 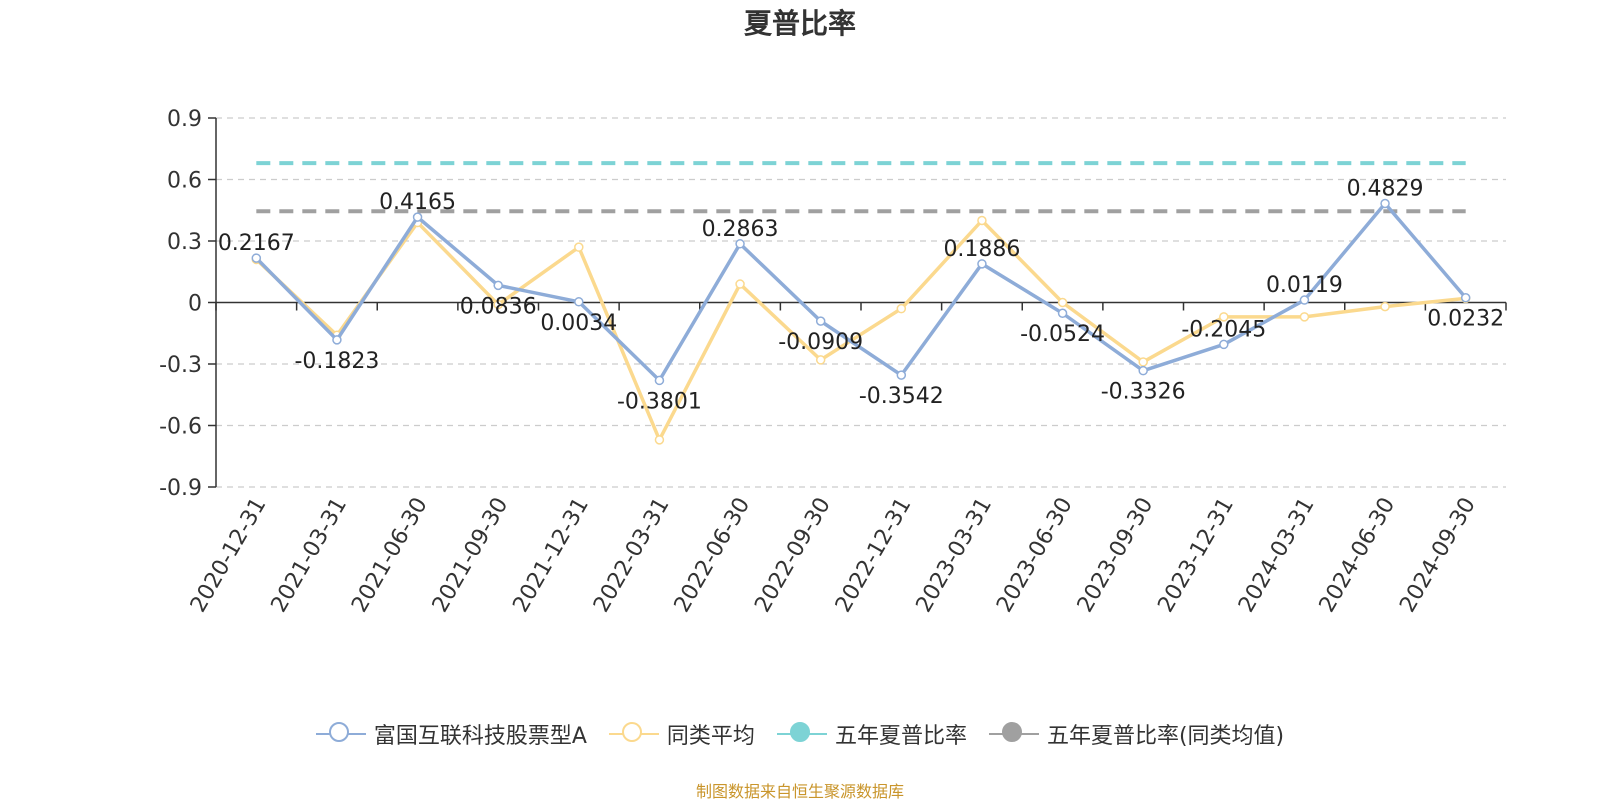 What do you see at coordinates (480, 736) in the screenshot?
I see `legend-label: 富国互联科技股票型A` at bounding box center [480, 736].